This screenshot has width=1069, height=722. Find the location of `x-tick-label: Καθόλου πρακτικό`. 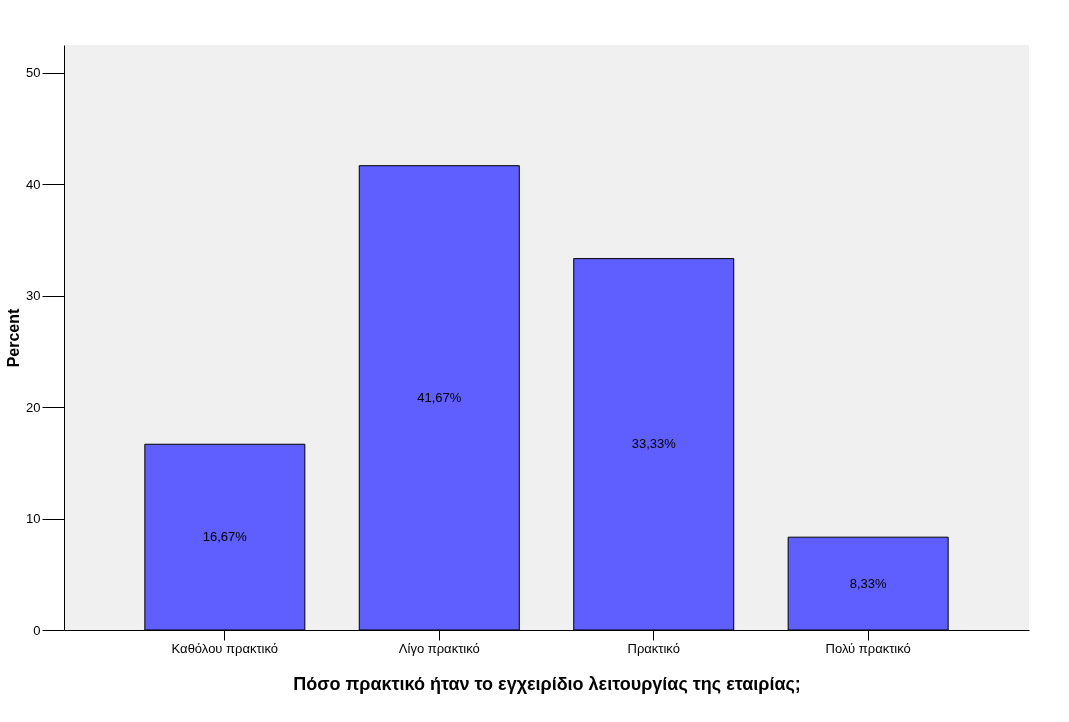

x-tick-label: Καθόλου πρακτικό is located at coordinates (225, 648).